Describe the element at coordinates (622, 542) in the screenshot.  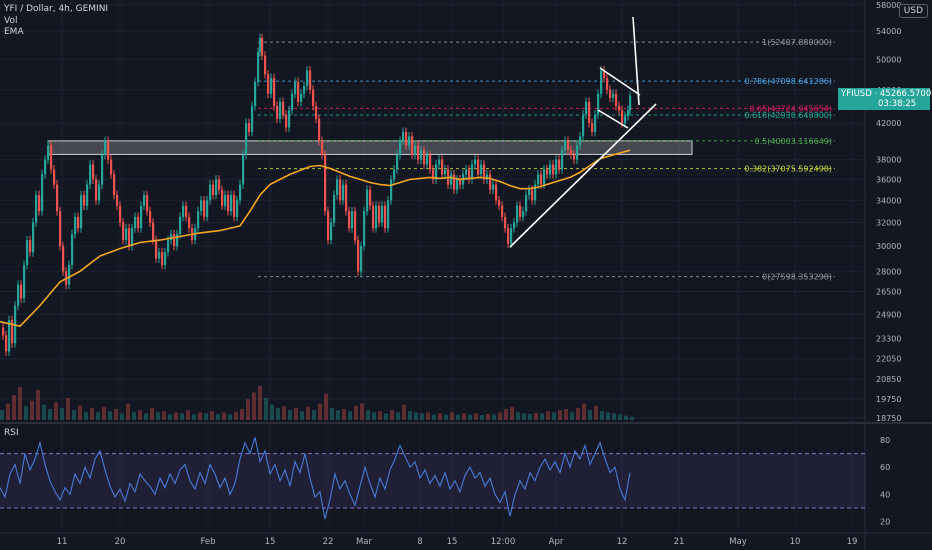
I see `time-tick-label-10: 12` at that location.